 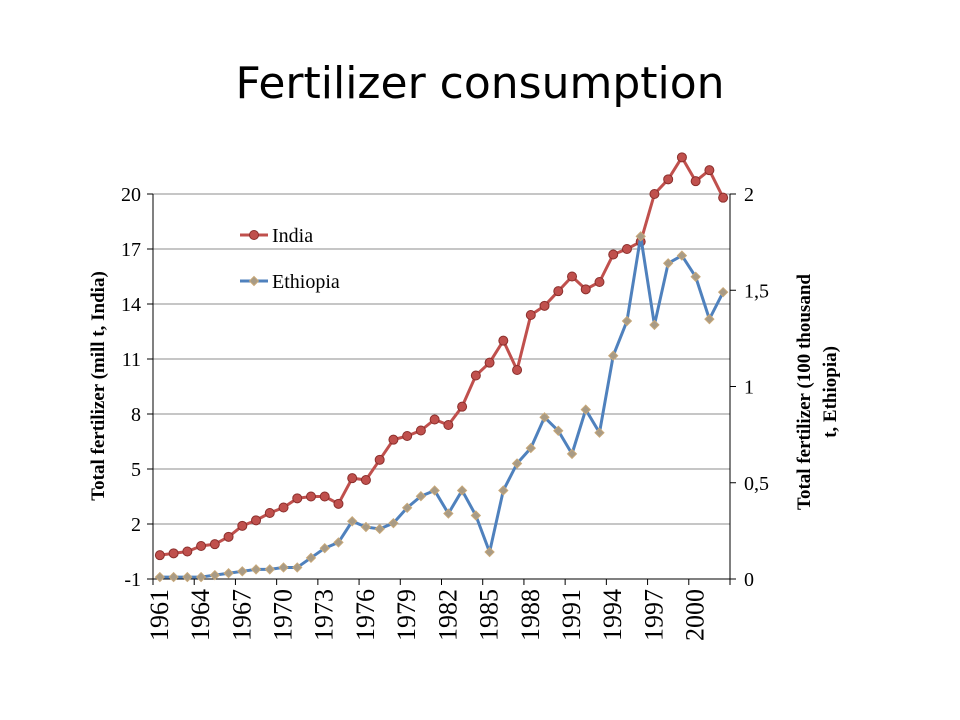 I want to click on x-tick-label: 1964, so click(x=200, y=615).